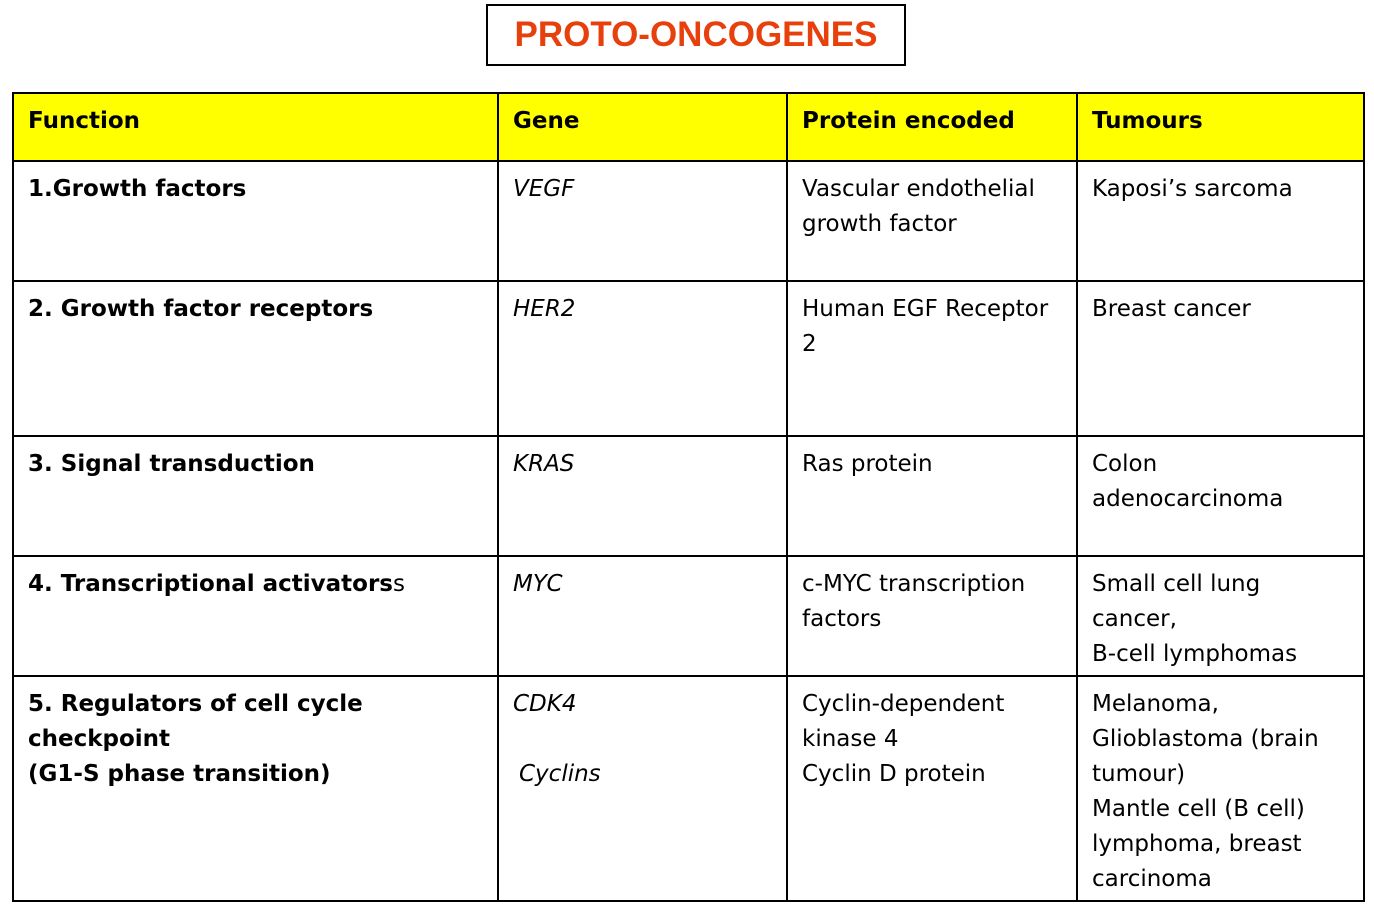 Image resolution: width=1374 pixels, height=913 pixels. What do you see at coordinates (538, 584) in the screenshot?
I see `gene-text: MYC` at bounding box center [538, 584].